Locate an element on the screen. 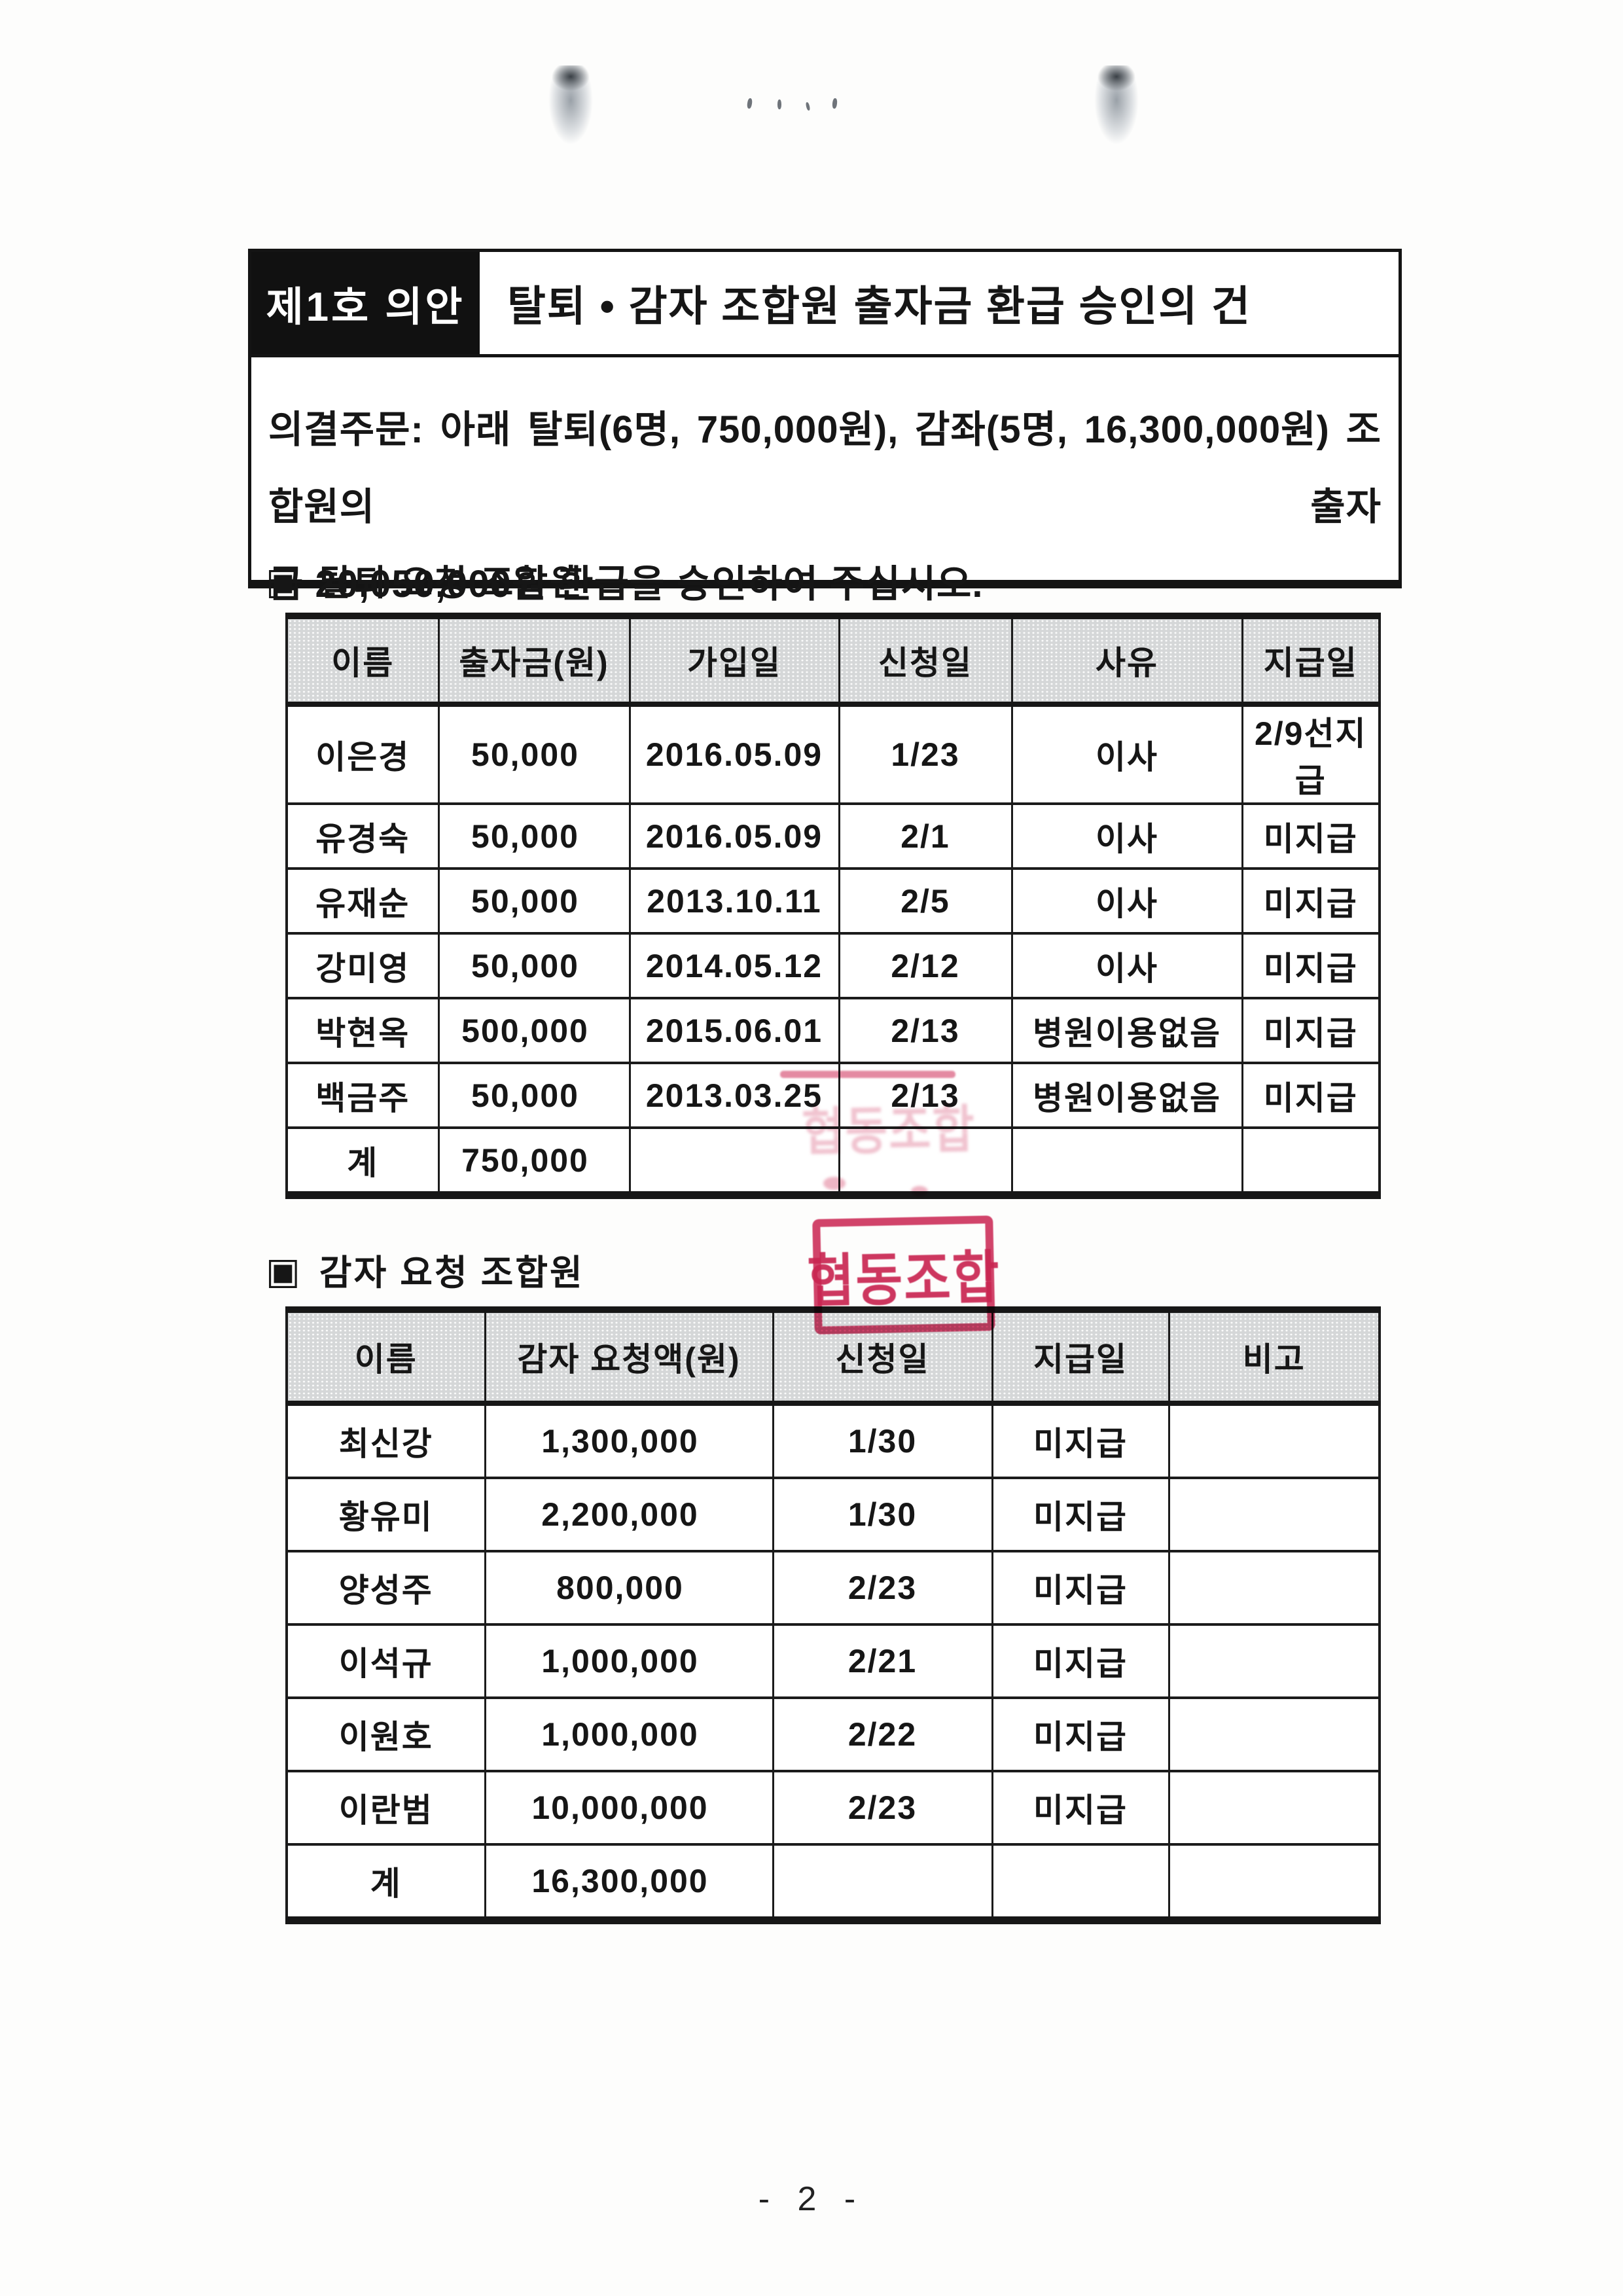 This screenshot has width=1623, height=2296. table-cell: 500,000 is located at coordinates (534, 1030).